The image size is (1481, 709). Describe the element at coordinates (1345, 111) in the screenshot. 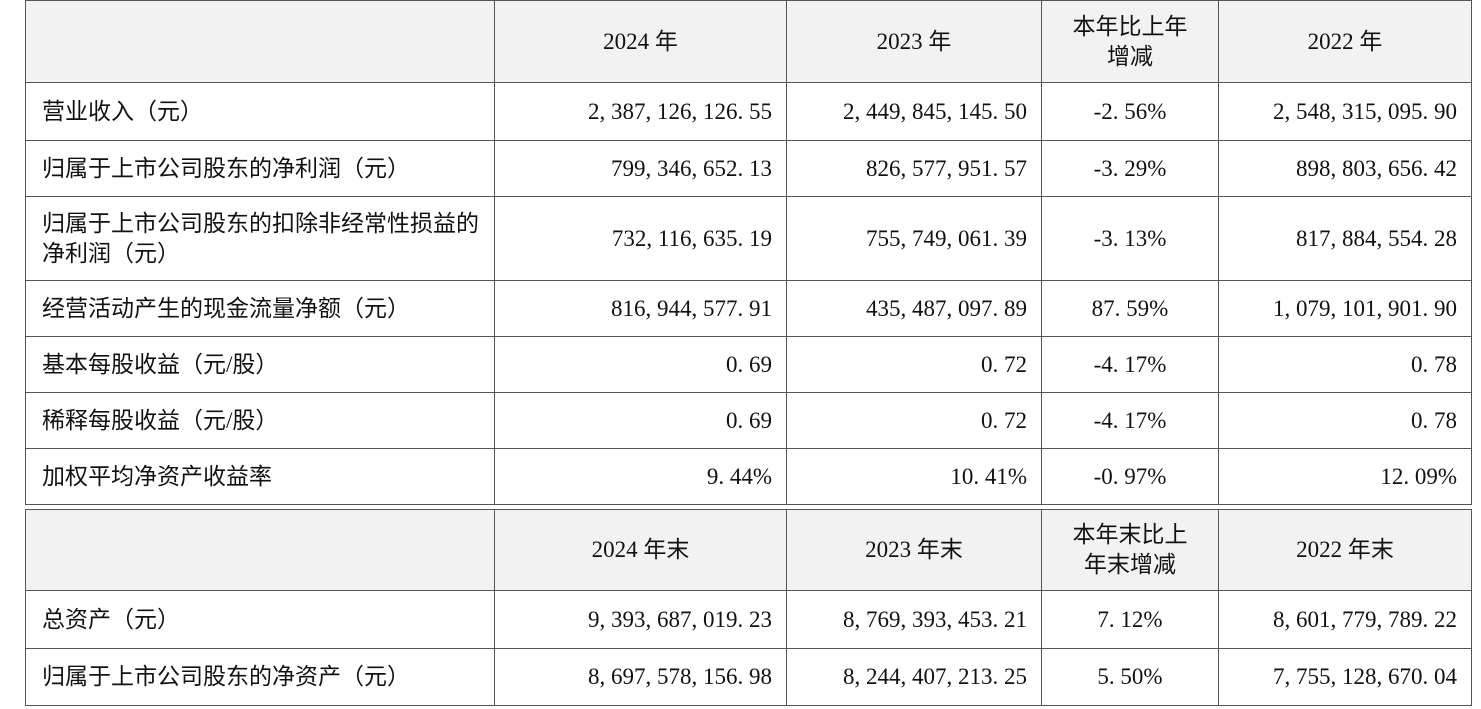

I see `value-cell: 2, 548, 315, 095. 90` at that location.